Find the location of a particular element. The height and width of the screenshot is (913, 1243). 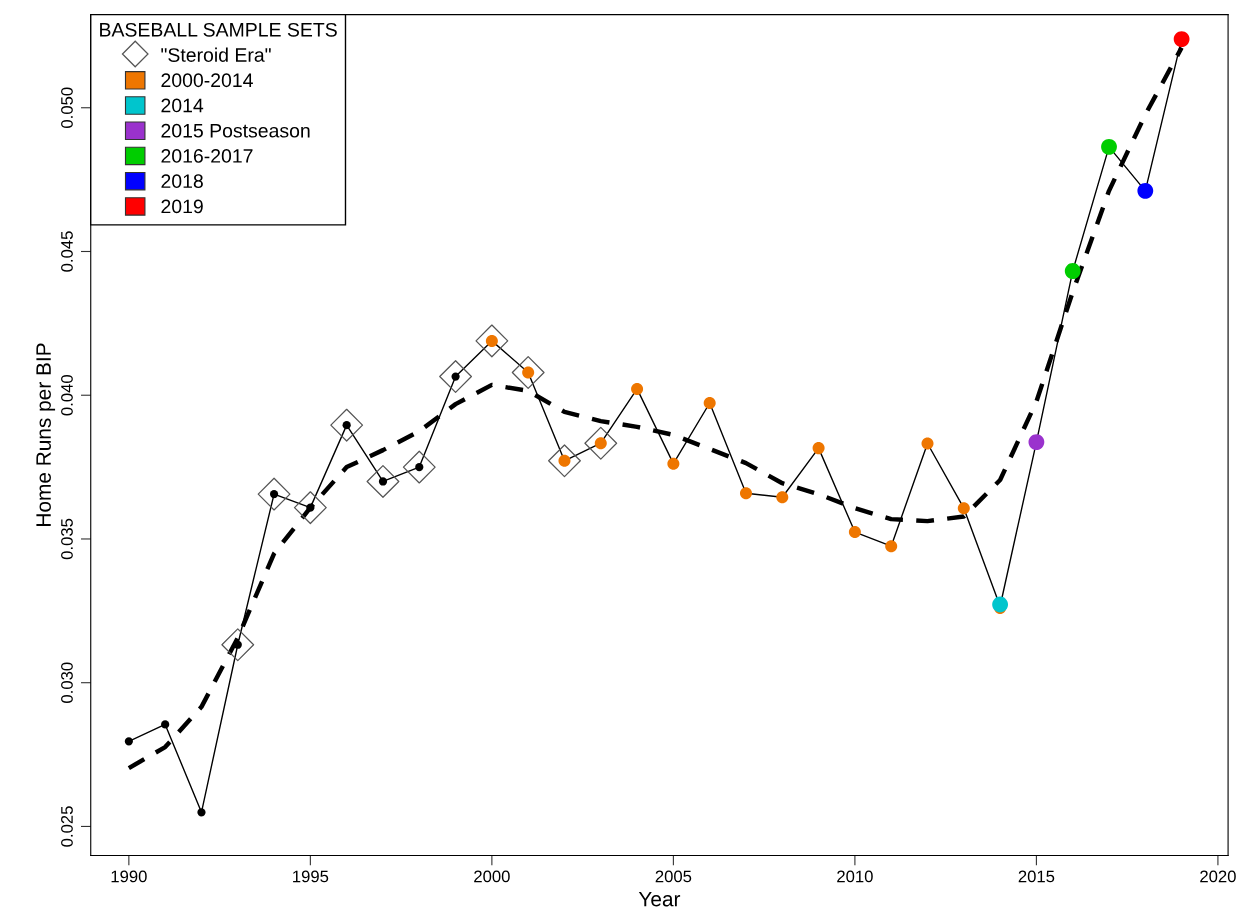

legend-label: 2000-2014 is located at coordinates (207, 80).